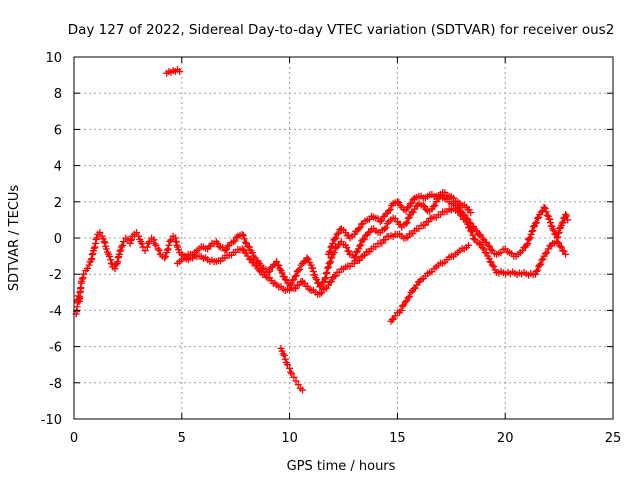 The image size is (640, 480). Describe the element at coordinates (58, 239) in the screenshot. I see `y-tick-label: 0` at that location.